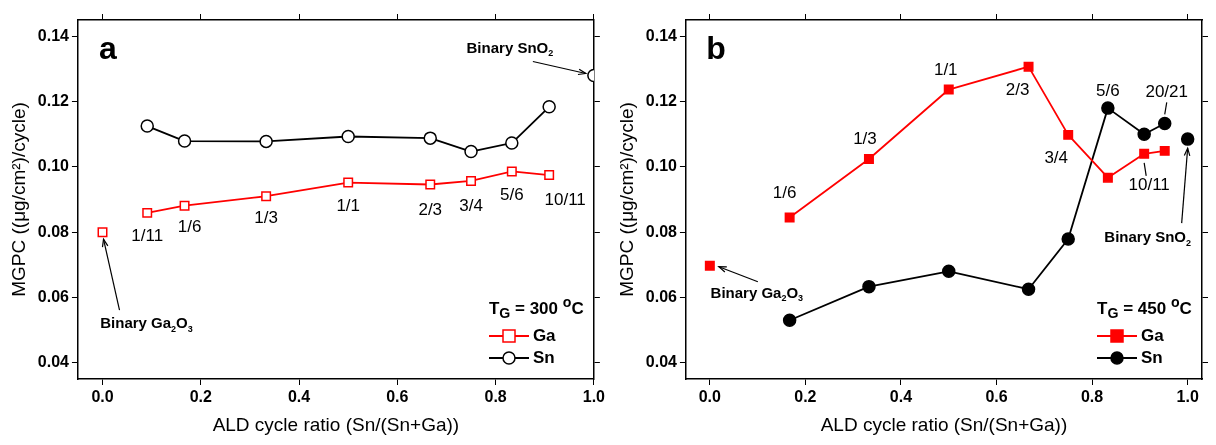 Image resolution: width=1216 pixels, height=445 pixels. I want to click on annotation: 1/11, so click(147, 235).